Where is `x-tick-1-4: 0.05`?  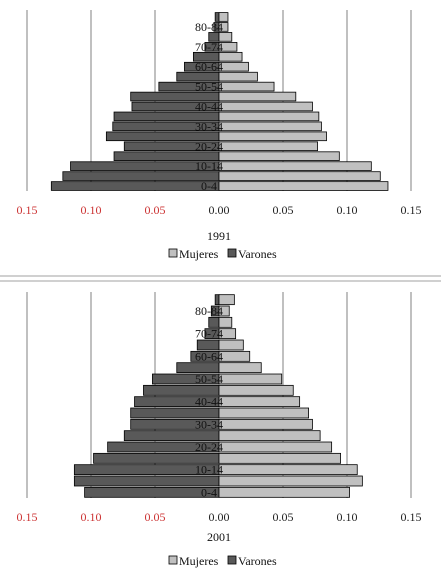
x-tick-1-4: 0.05 is located at coordinates (283, 517).